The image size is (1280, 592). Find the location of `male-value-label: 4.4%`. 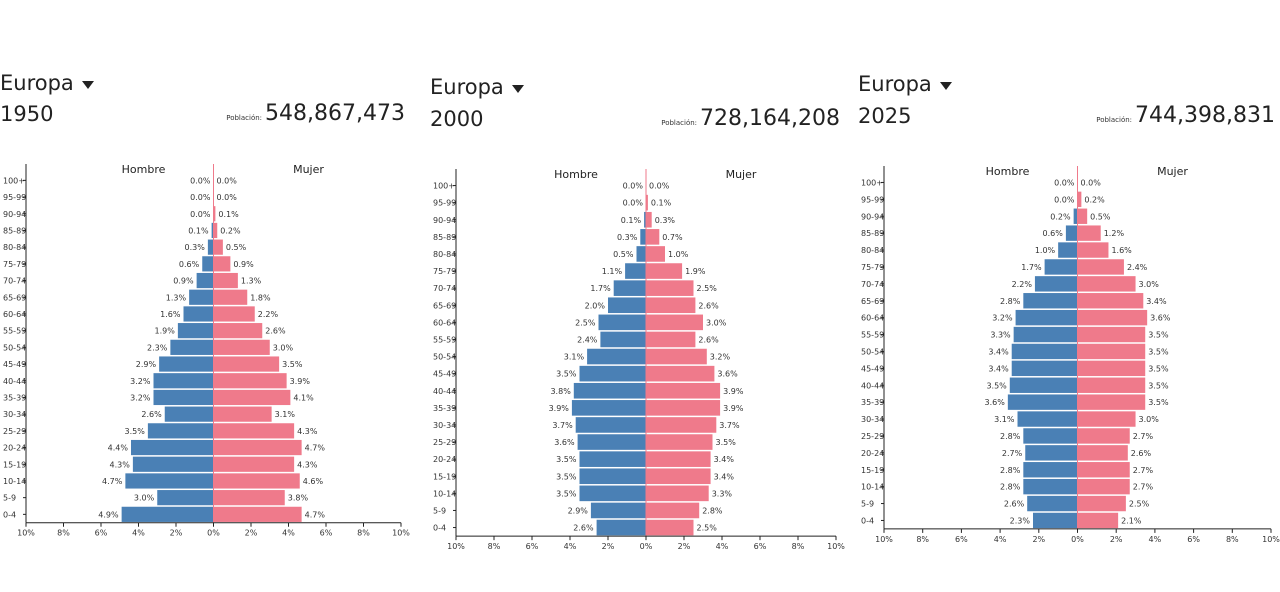

male-value-label: 4.4% is located at coordinates (118, 448).